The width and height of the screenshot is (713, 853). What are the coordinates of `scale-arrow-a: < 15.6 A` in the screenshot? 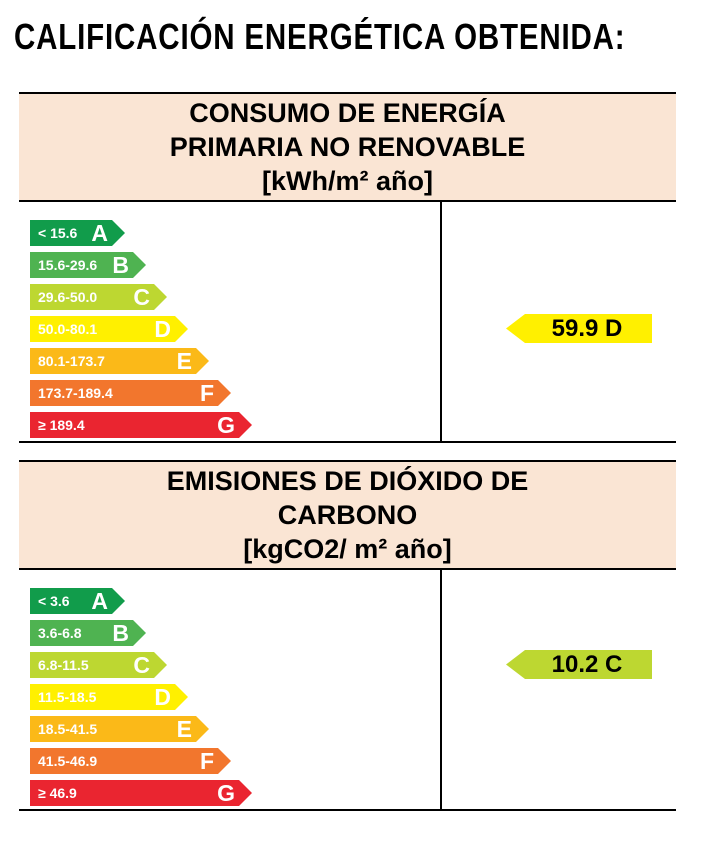 It's located at (77, 233).